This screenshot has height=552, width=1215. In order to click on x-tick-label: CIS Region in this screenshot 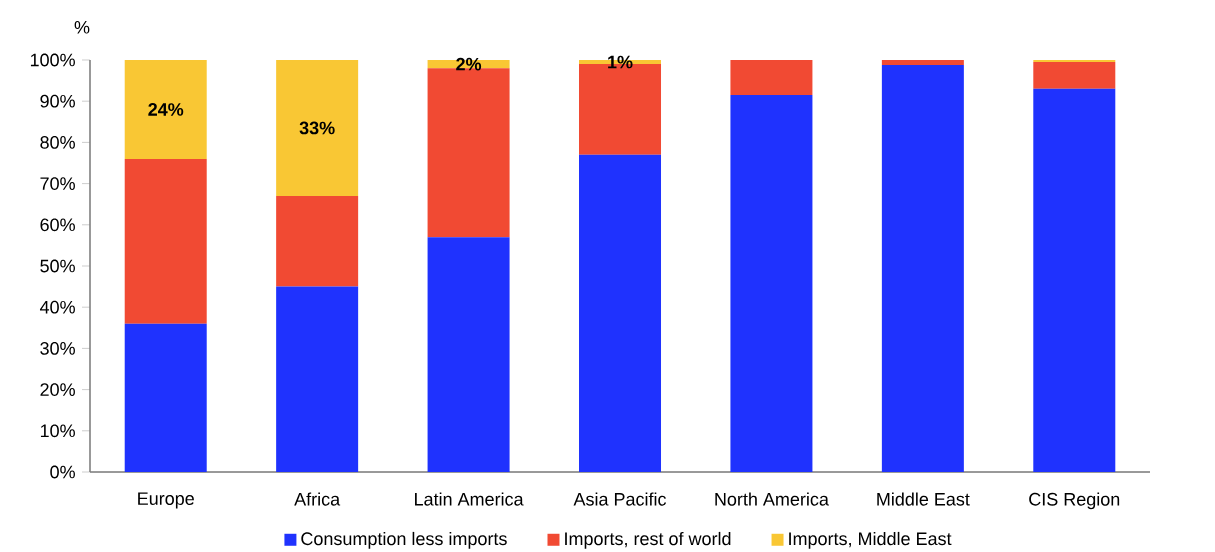, I will do `click(1074, 501)`.